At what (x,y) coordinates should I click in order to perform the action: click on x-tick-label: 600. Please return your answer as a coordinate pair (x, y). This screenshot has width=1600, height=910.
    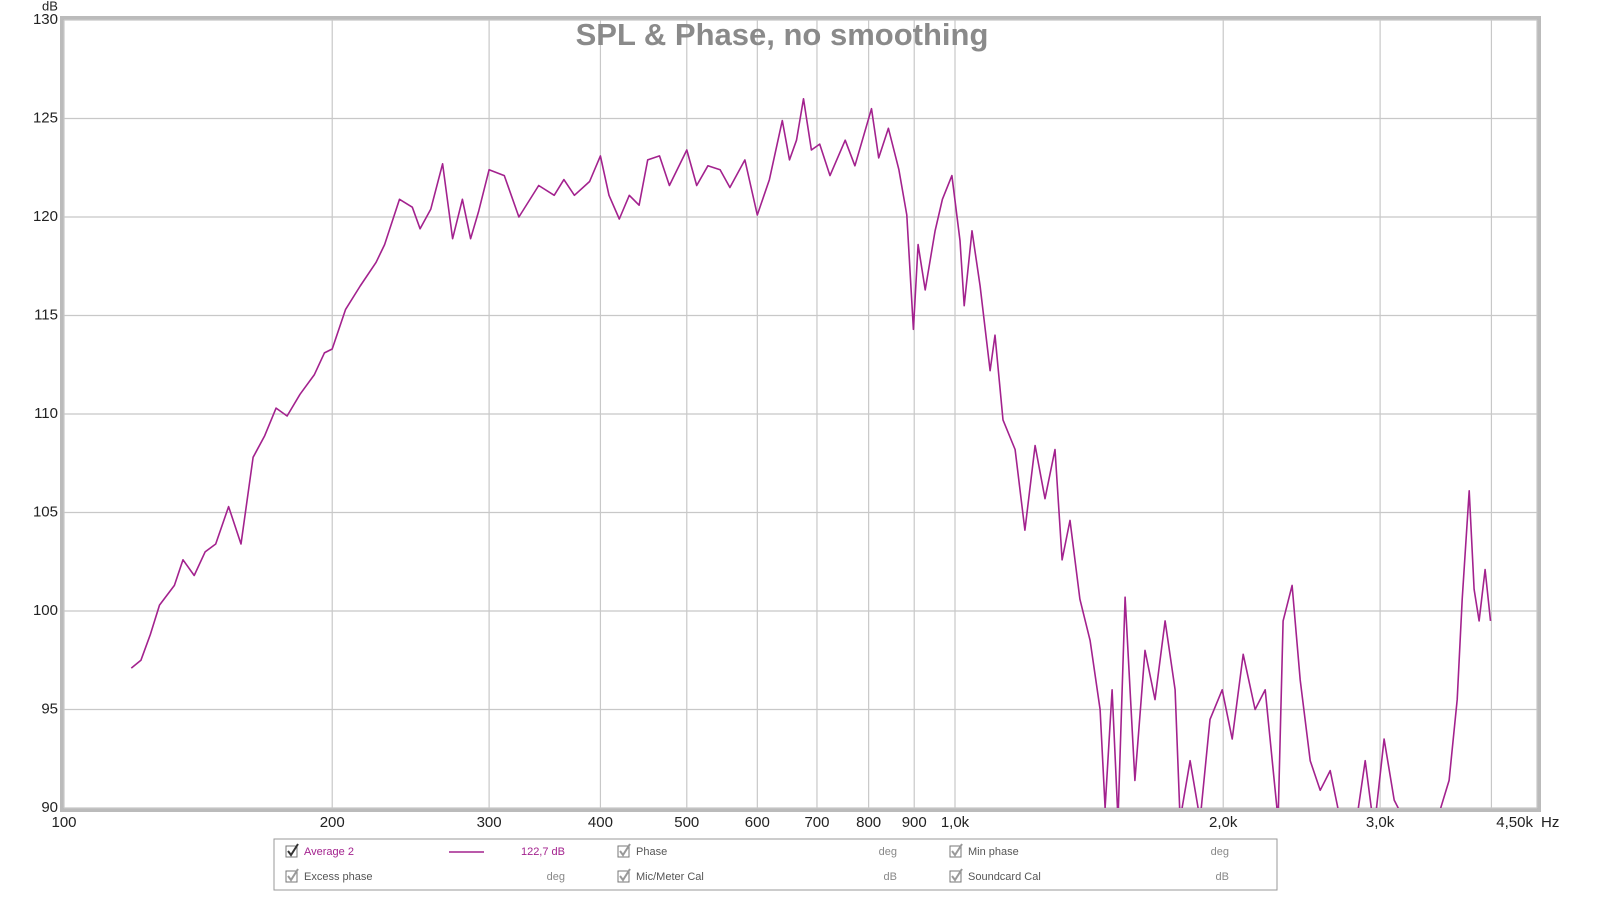
    Looking at the image, I should click on (757, 822).